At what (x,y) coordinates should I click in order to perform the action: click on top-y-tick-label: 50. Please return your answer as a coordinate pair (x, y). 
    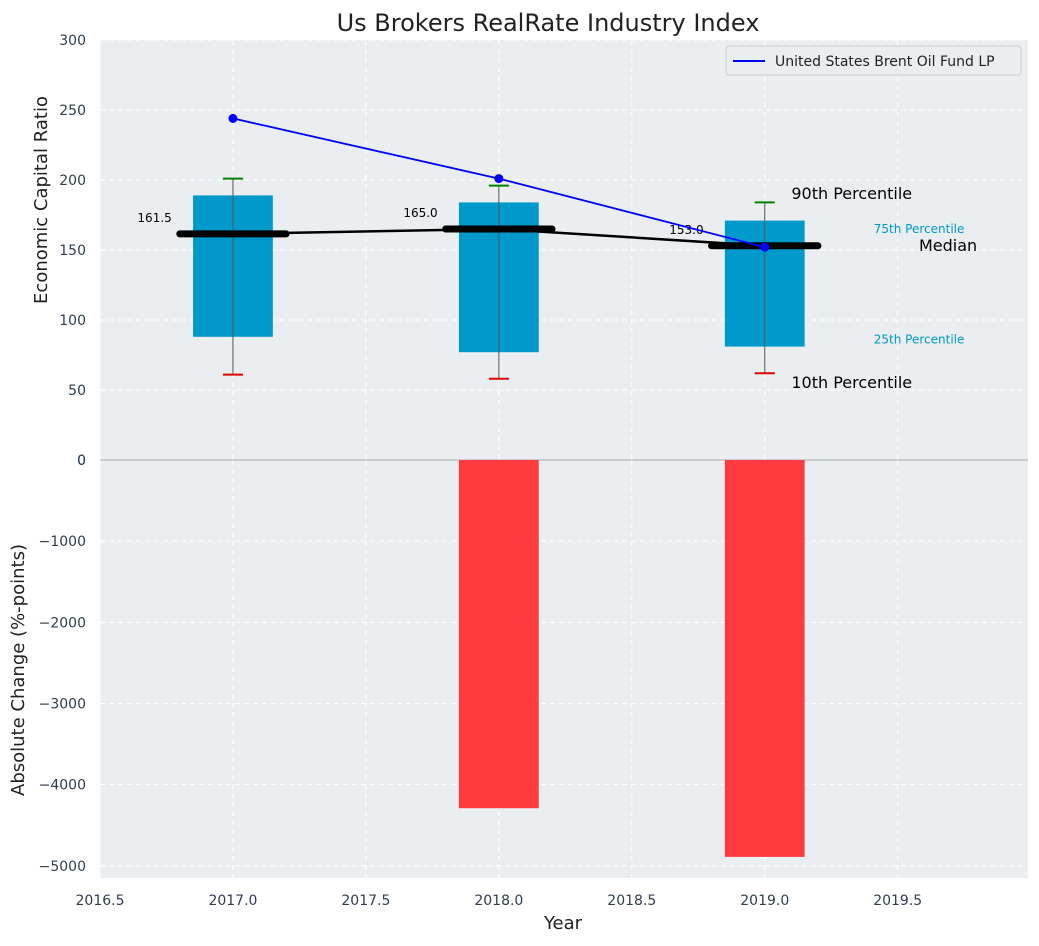
    Looking at the image, I should click on (77, 391).